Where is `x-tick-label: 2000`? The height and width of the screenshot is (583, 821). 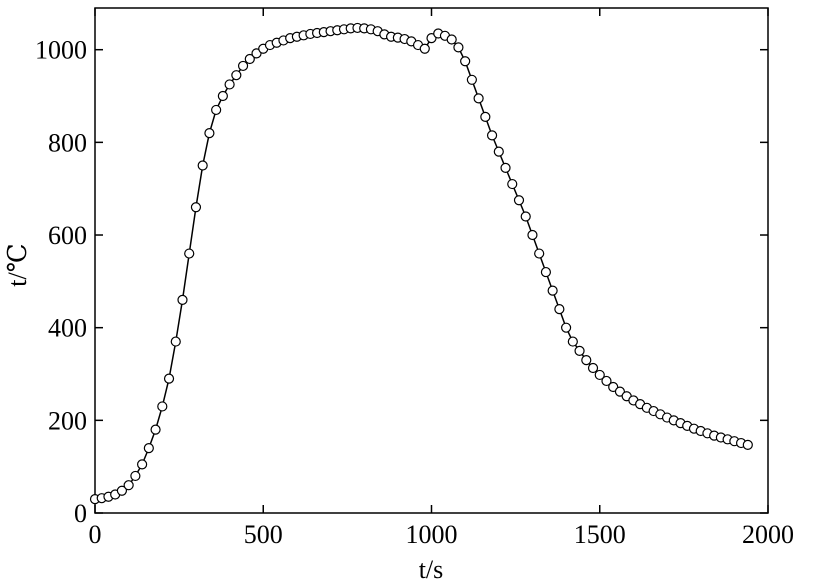 x-tick-label: 2000 is located at coordinates (768, 534).